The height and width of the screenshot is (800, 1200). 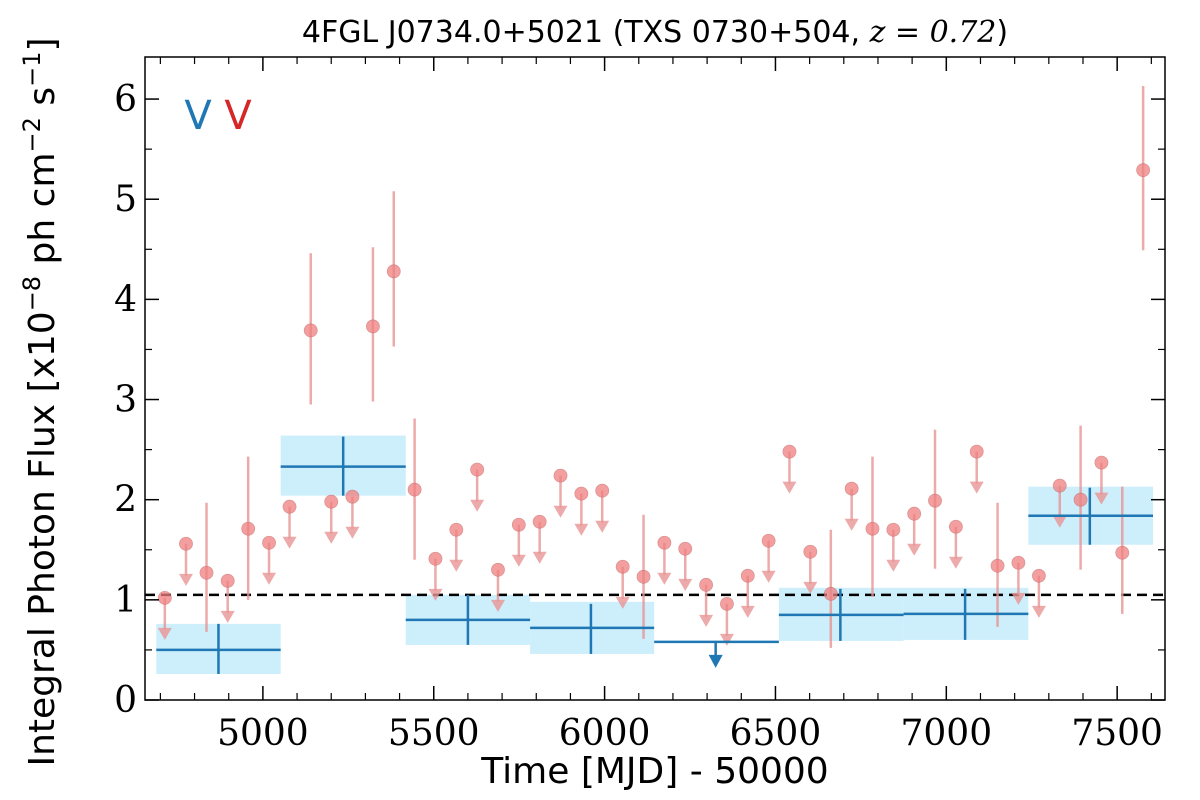 What do you see at coordinates (40, 401) in the screenshot?
I see `y-axis-label: Integral Photon Flux [x10−8 ph cm−2 s−1]` at bounding box center [40, 401].